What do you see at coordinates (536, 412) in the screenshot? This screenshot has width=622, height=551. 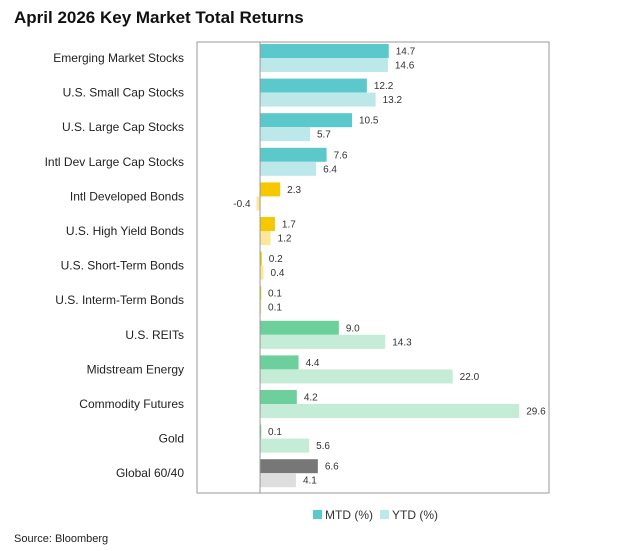 I see `value-label-ytd: 29.6` at bounding box center [536, 412].